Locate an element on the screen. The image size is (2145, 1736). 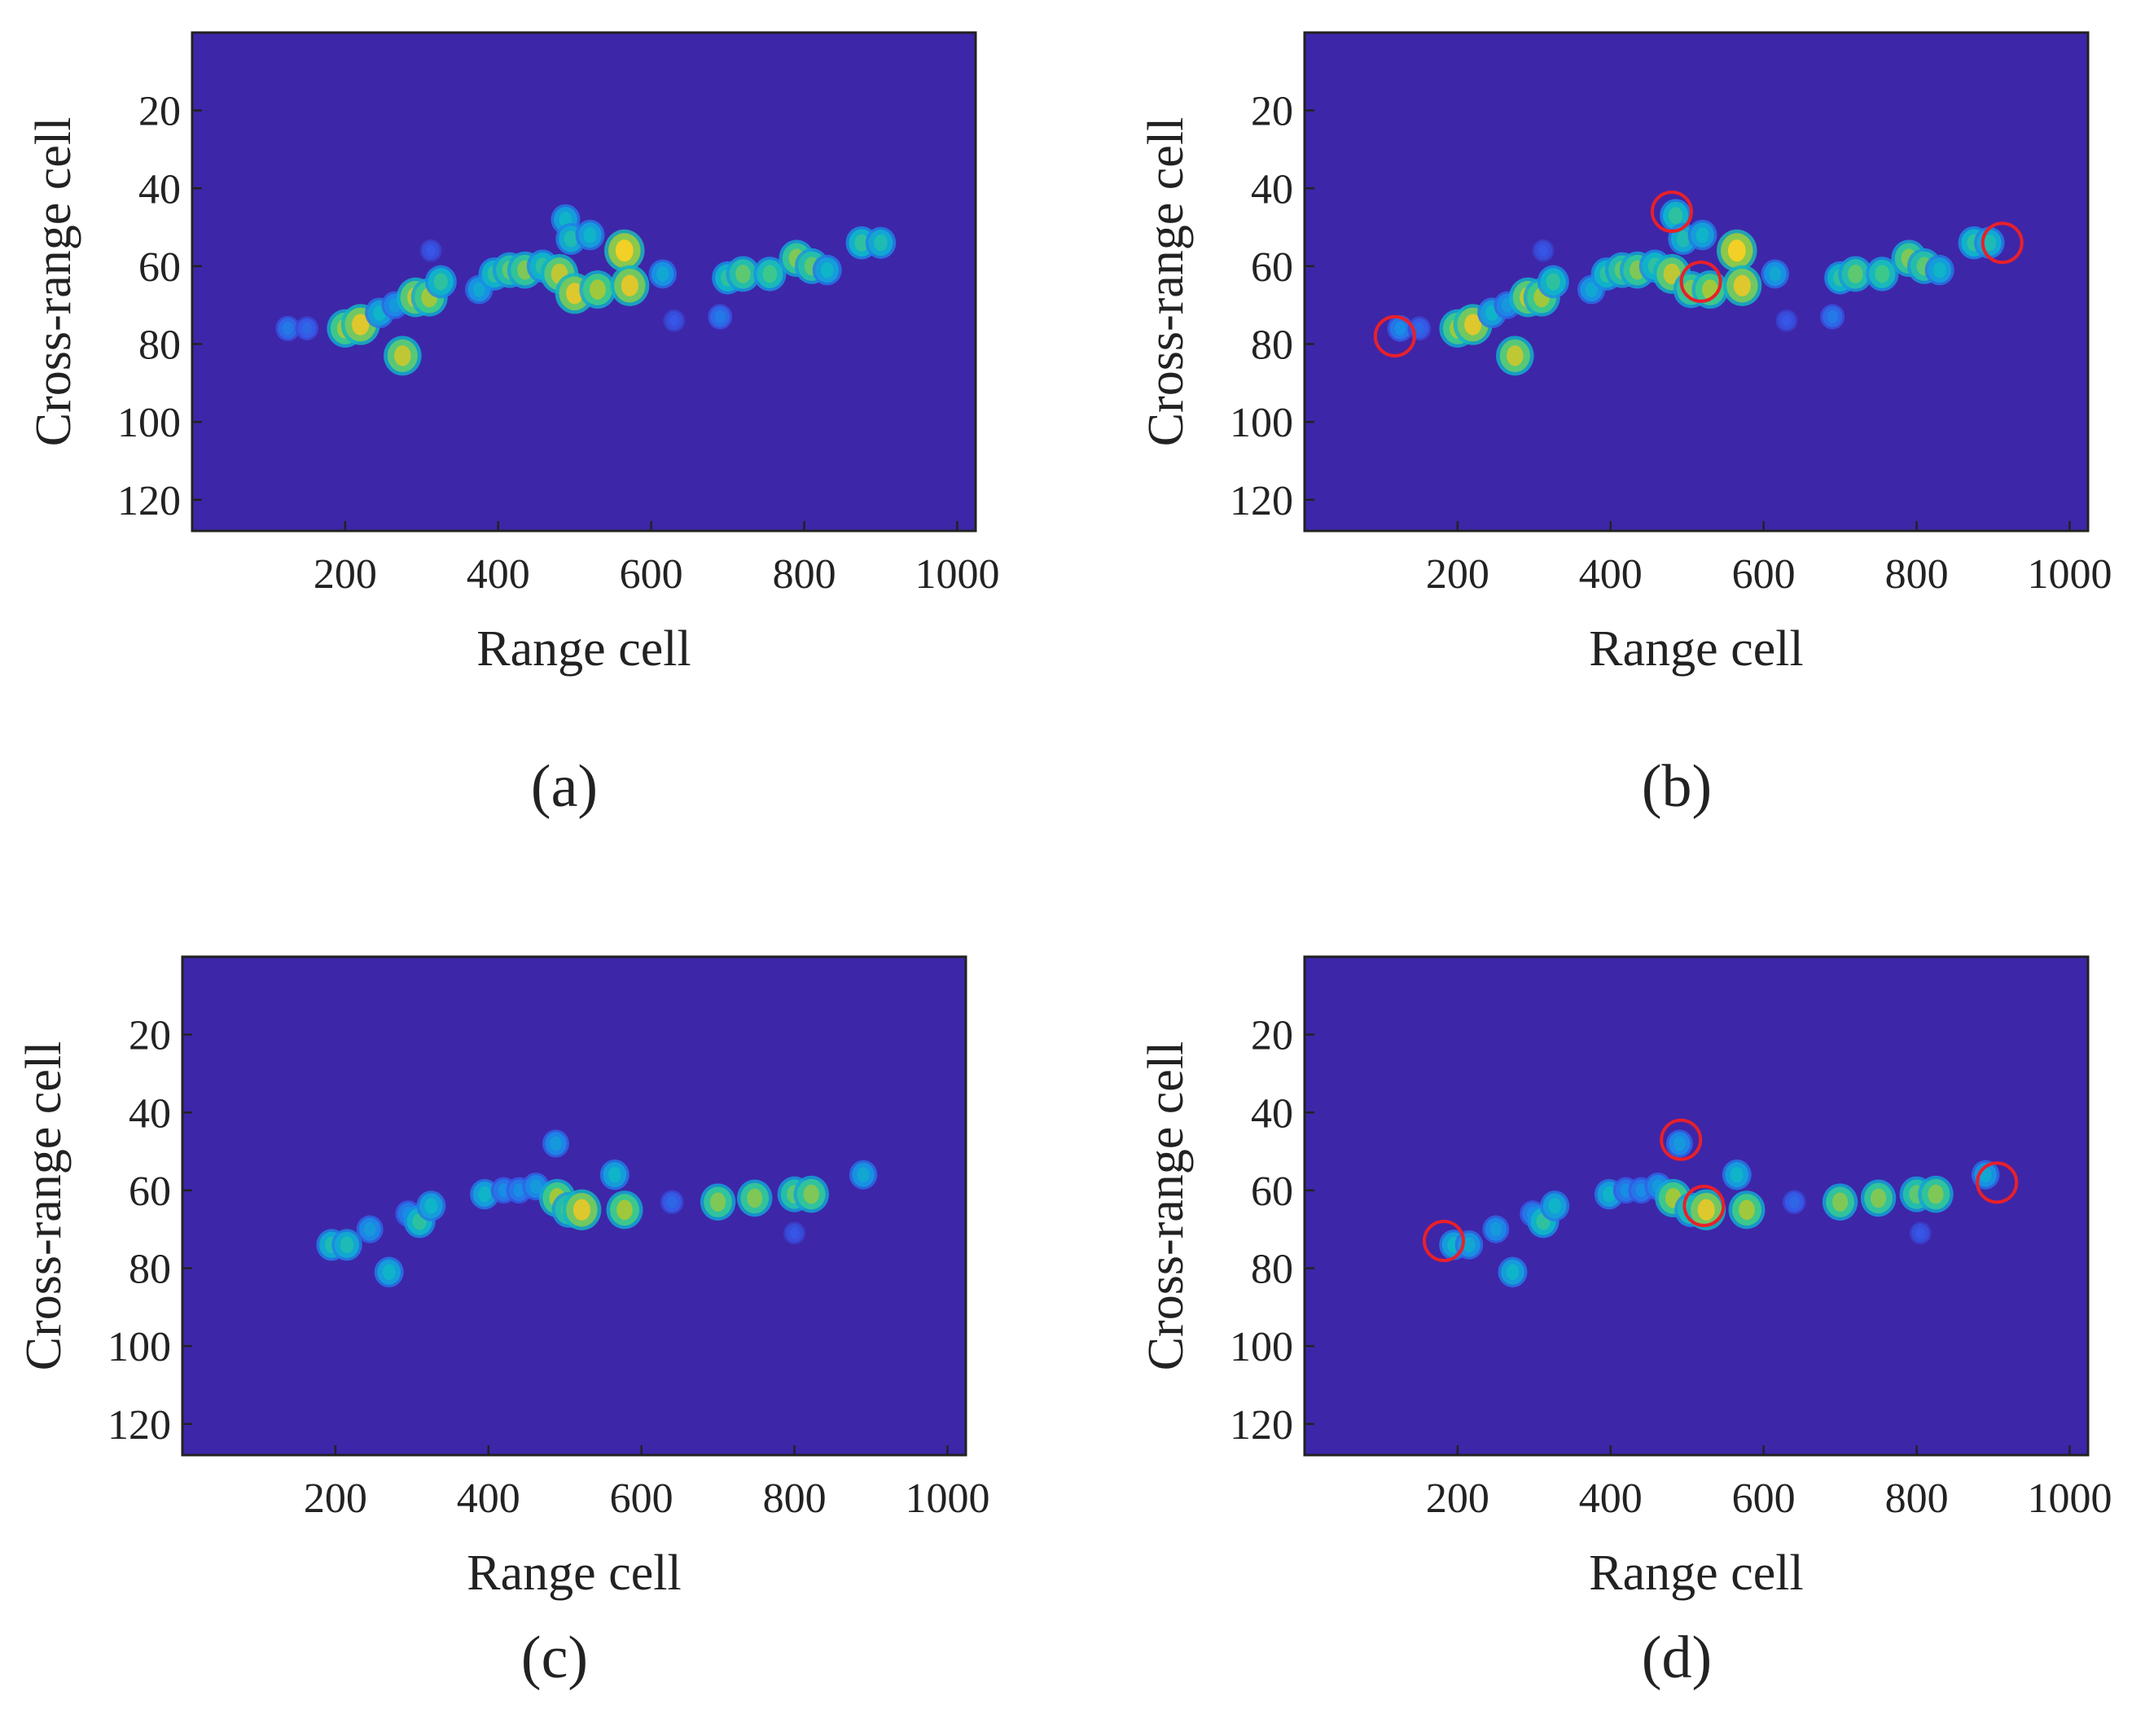
panel-caption: (c) is located at coordinates (554, 1657).